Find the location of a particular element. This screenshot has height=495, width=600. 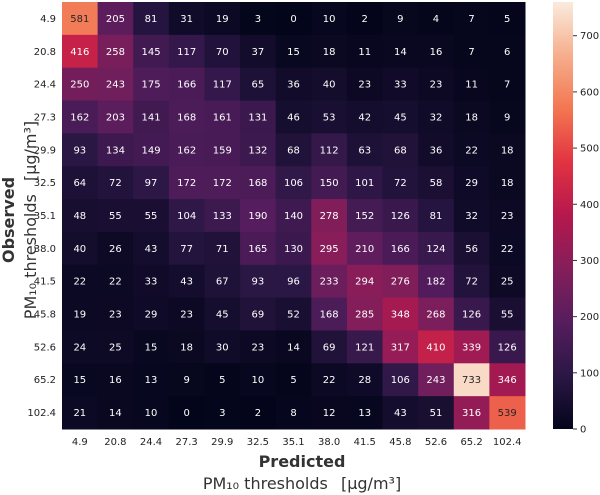

x-tick-label: 52.6 is located at coordinates (436, 442).